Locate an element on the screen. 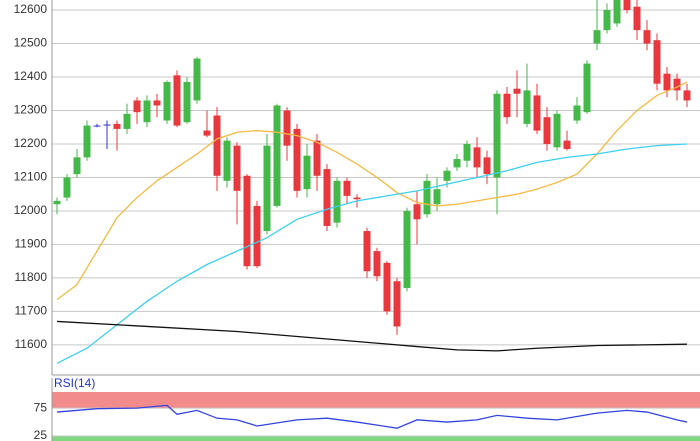 The image size is (700, 441). y-tick-label: 25 is located at coordinates (41, 434).